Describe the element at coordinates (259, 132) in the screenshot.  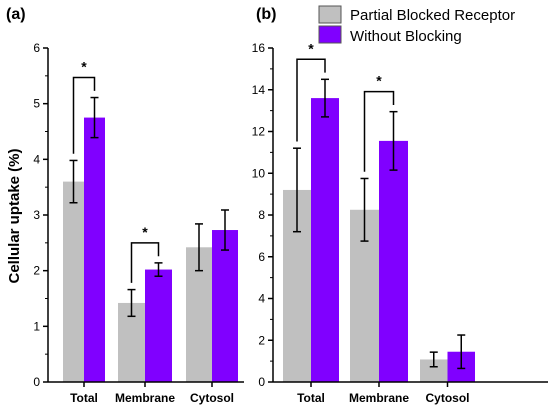
I see `y-tick-label: 12` at that location.